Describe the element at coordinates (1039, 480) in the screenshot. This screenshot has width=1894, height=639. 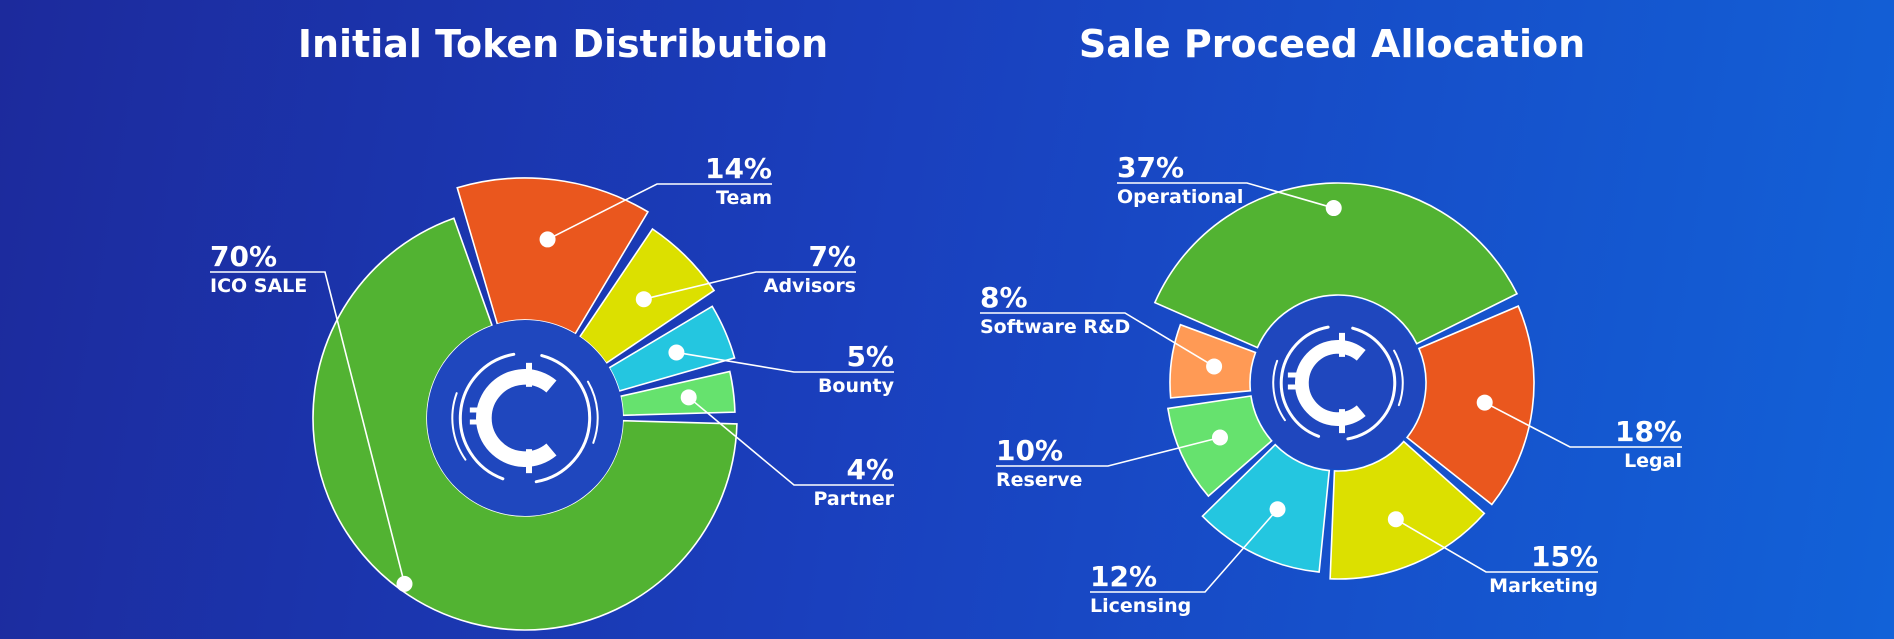
I see `slice-label-reserve: Reserve` at that location.